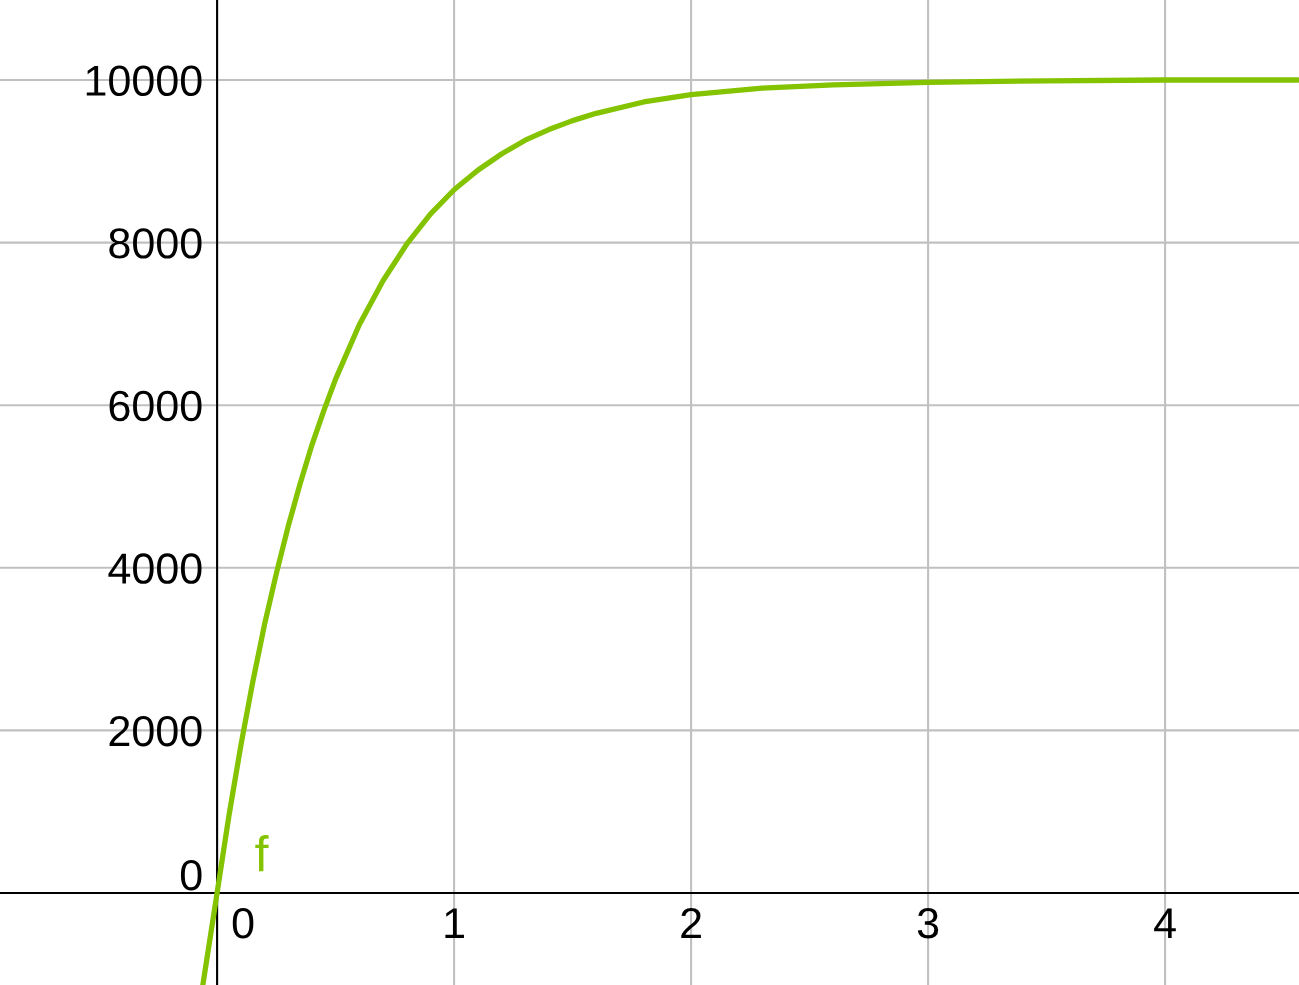 This screenshot has height=985, width=1299. I want to click on x-tick-label: 1, so click(454, 923).